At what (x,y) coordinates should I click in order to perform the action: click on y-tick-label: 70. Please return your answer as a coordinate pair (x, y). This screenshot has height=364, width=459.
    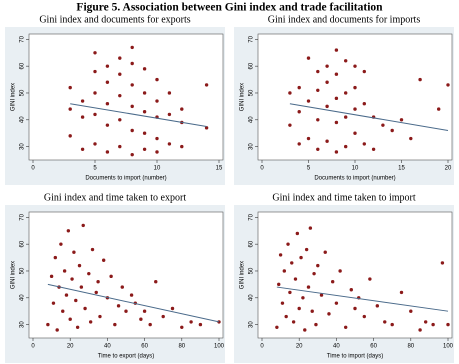
    Looking at the image, I should click on (252, 216).